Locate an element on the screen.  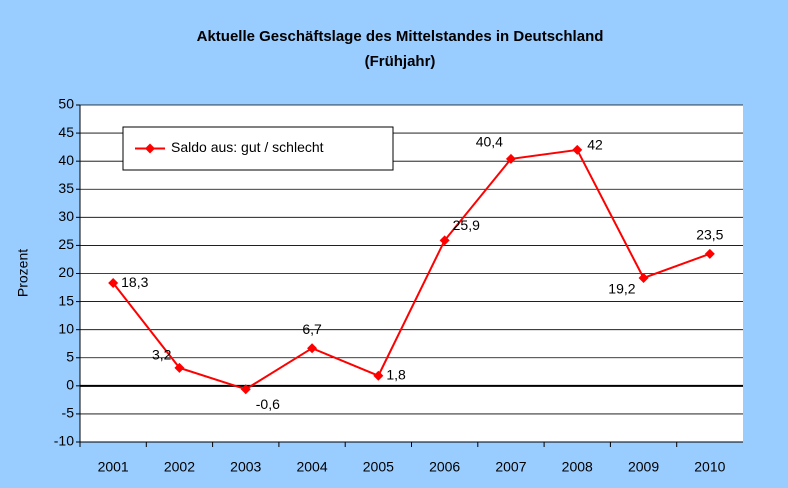
x-tick-label: 2005 is located at coordinates (378, 467).